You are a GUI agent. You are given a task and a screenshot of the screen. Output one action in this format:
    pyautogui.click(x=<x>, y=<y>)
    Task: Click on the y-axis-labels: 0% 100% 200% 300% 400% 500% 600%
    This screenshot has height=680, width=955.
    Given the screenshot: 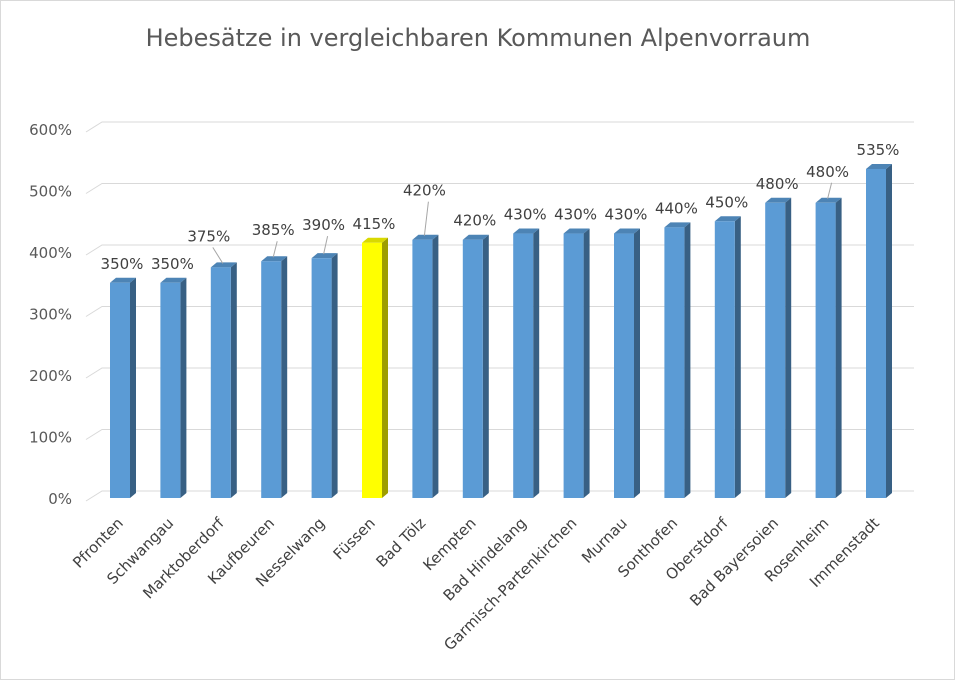 What is the action you would take?
    pyautogui.click(x=50, y=314)
    